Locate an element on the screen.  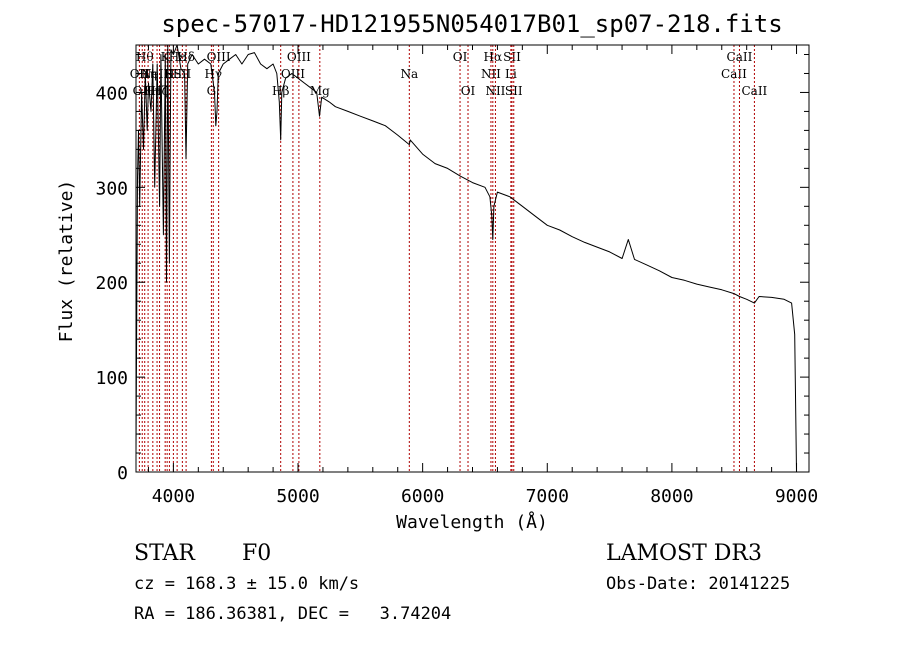
x-tick-label: 7000 is located at coordinates (547, 496).